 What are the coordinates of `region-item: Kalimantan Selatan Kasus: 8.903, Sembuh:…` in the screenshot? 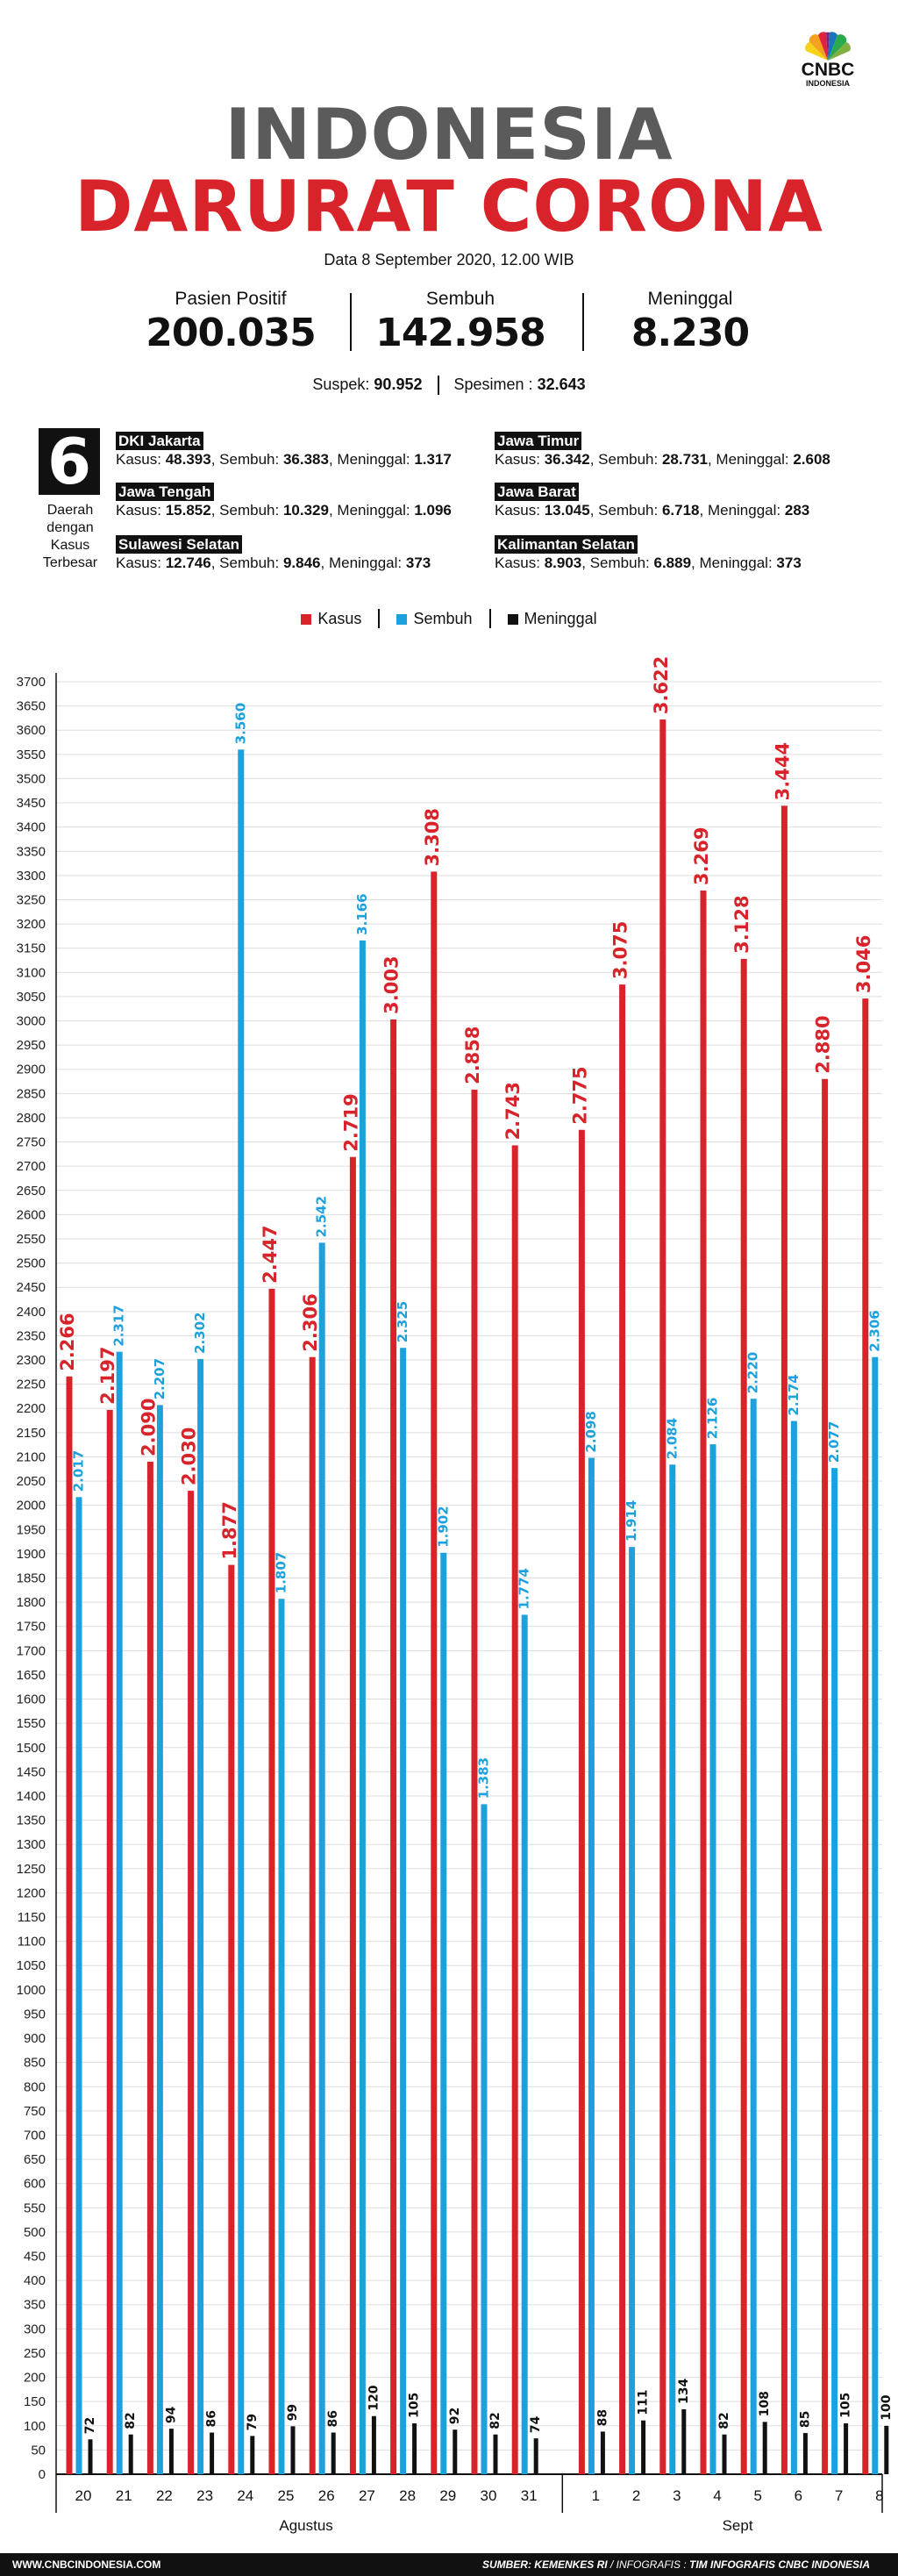 It's located at (696, 554).